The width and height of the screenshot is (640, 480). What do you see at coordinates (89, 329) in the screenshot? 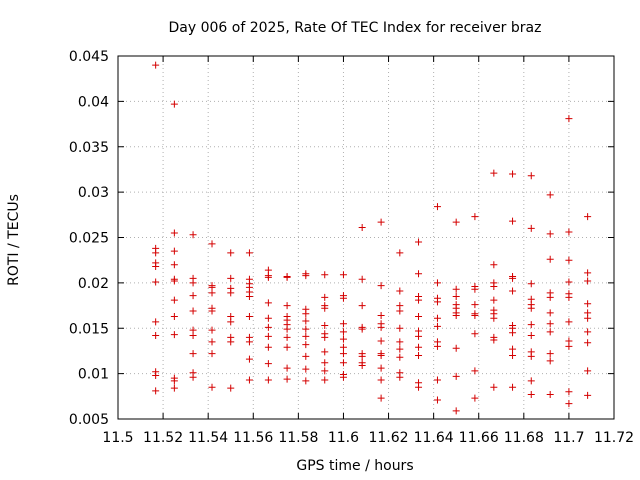
I see `y-tick-label: 0.015` at bounding box center [89, 329].